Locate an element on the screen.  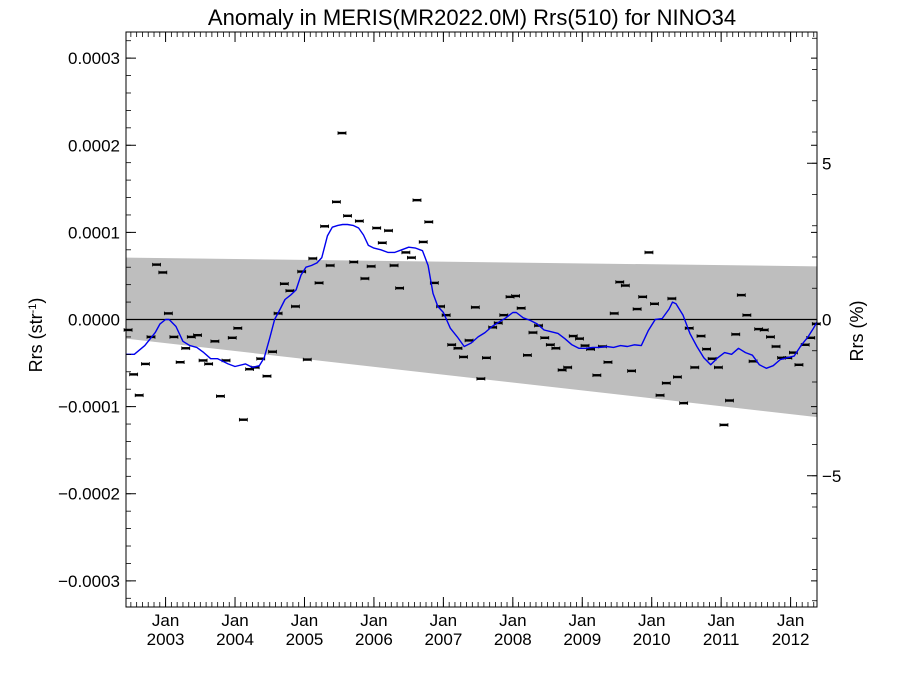
y-tick-label: 0.0003 is located at coordinates (94, 58).